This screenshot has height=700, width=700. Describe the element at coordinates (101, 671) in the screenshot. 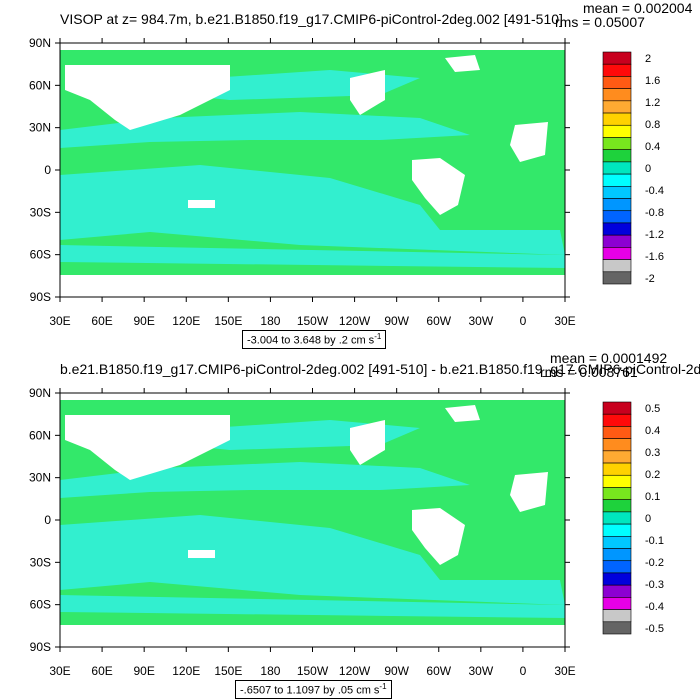

I see `x-tick-label: 60E` at that location.